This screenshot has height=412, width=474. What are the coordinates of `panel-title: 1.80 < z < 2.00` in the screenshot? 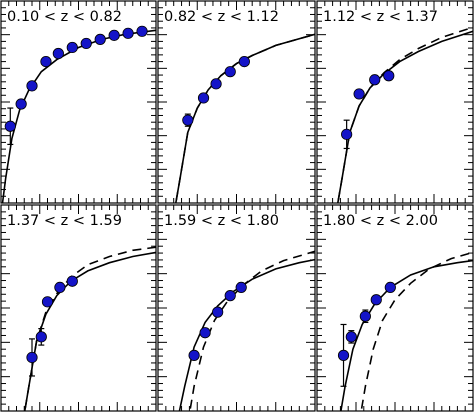 It's located at (380, 221).